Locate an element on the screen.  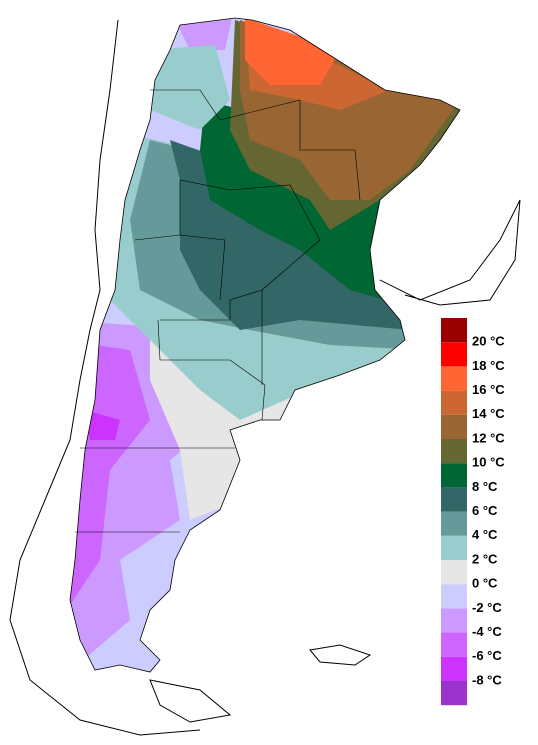
legend-label: -6 °C is located at coordinates (487, 655).